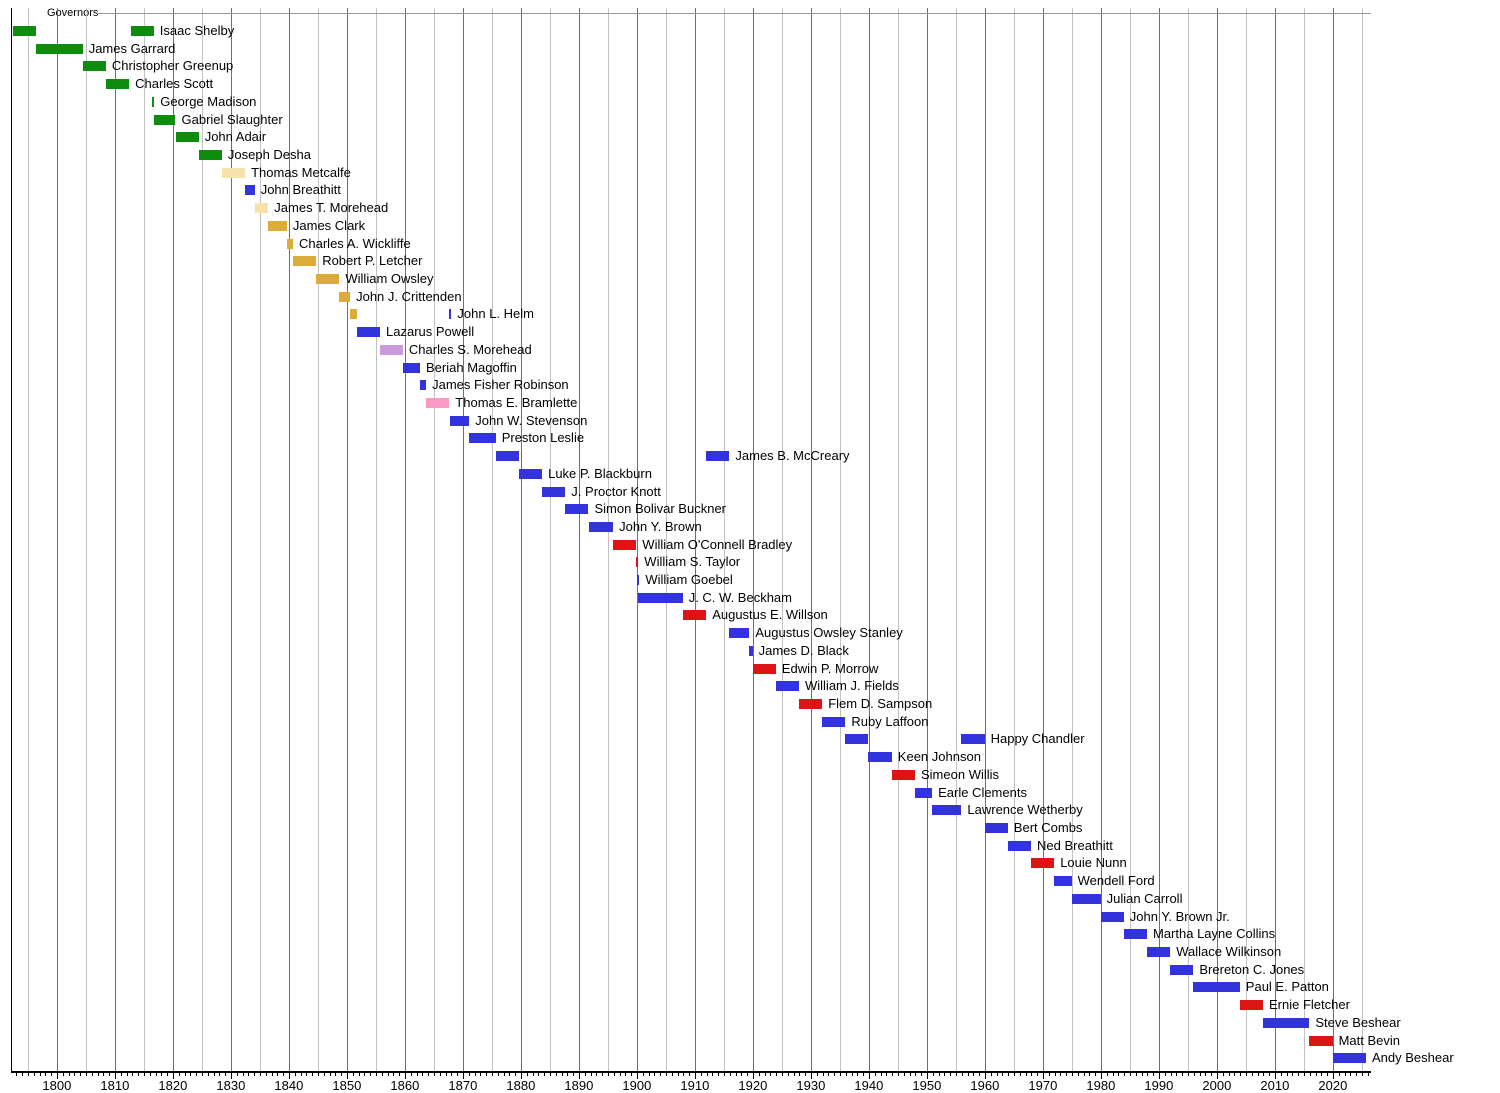 The width and height of the screenshot is (1500, 1093). What do you see at coordinates (695, 1085) in the screenshot?
I see `axis-year-label: 1910` at bounding box center [695, 1085].